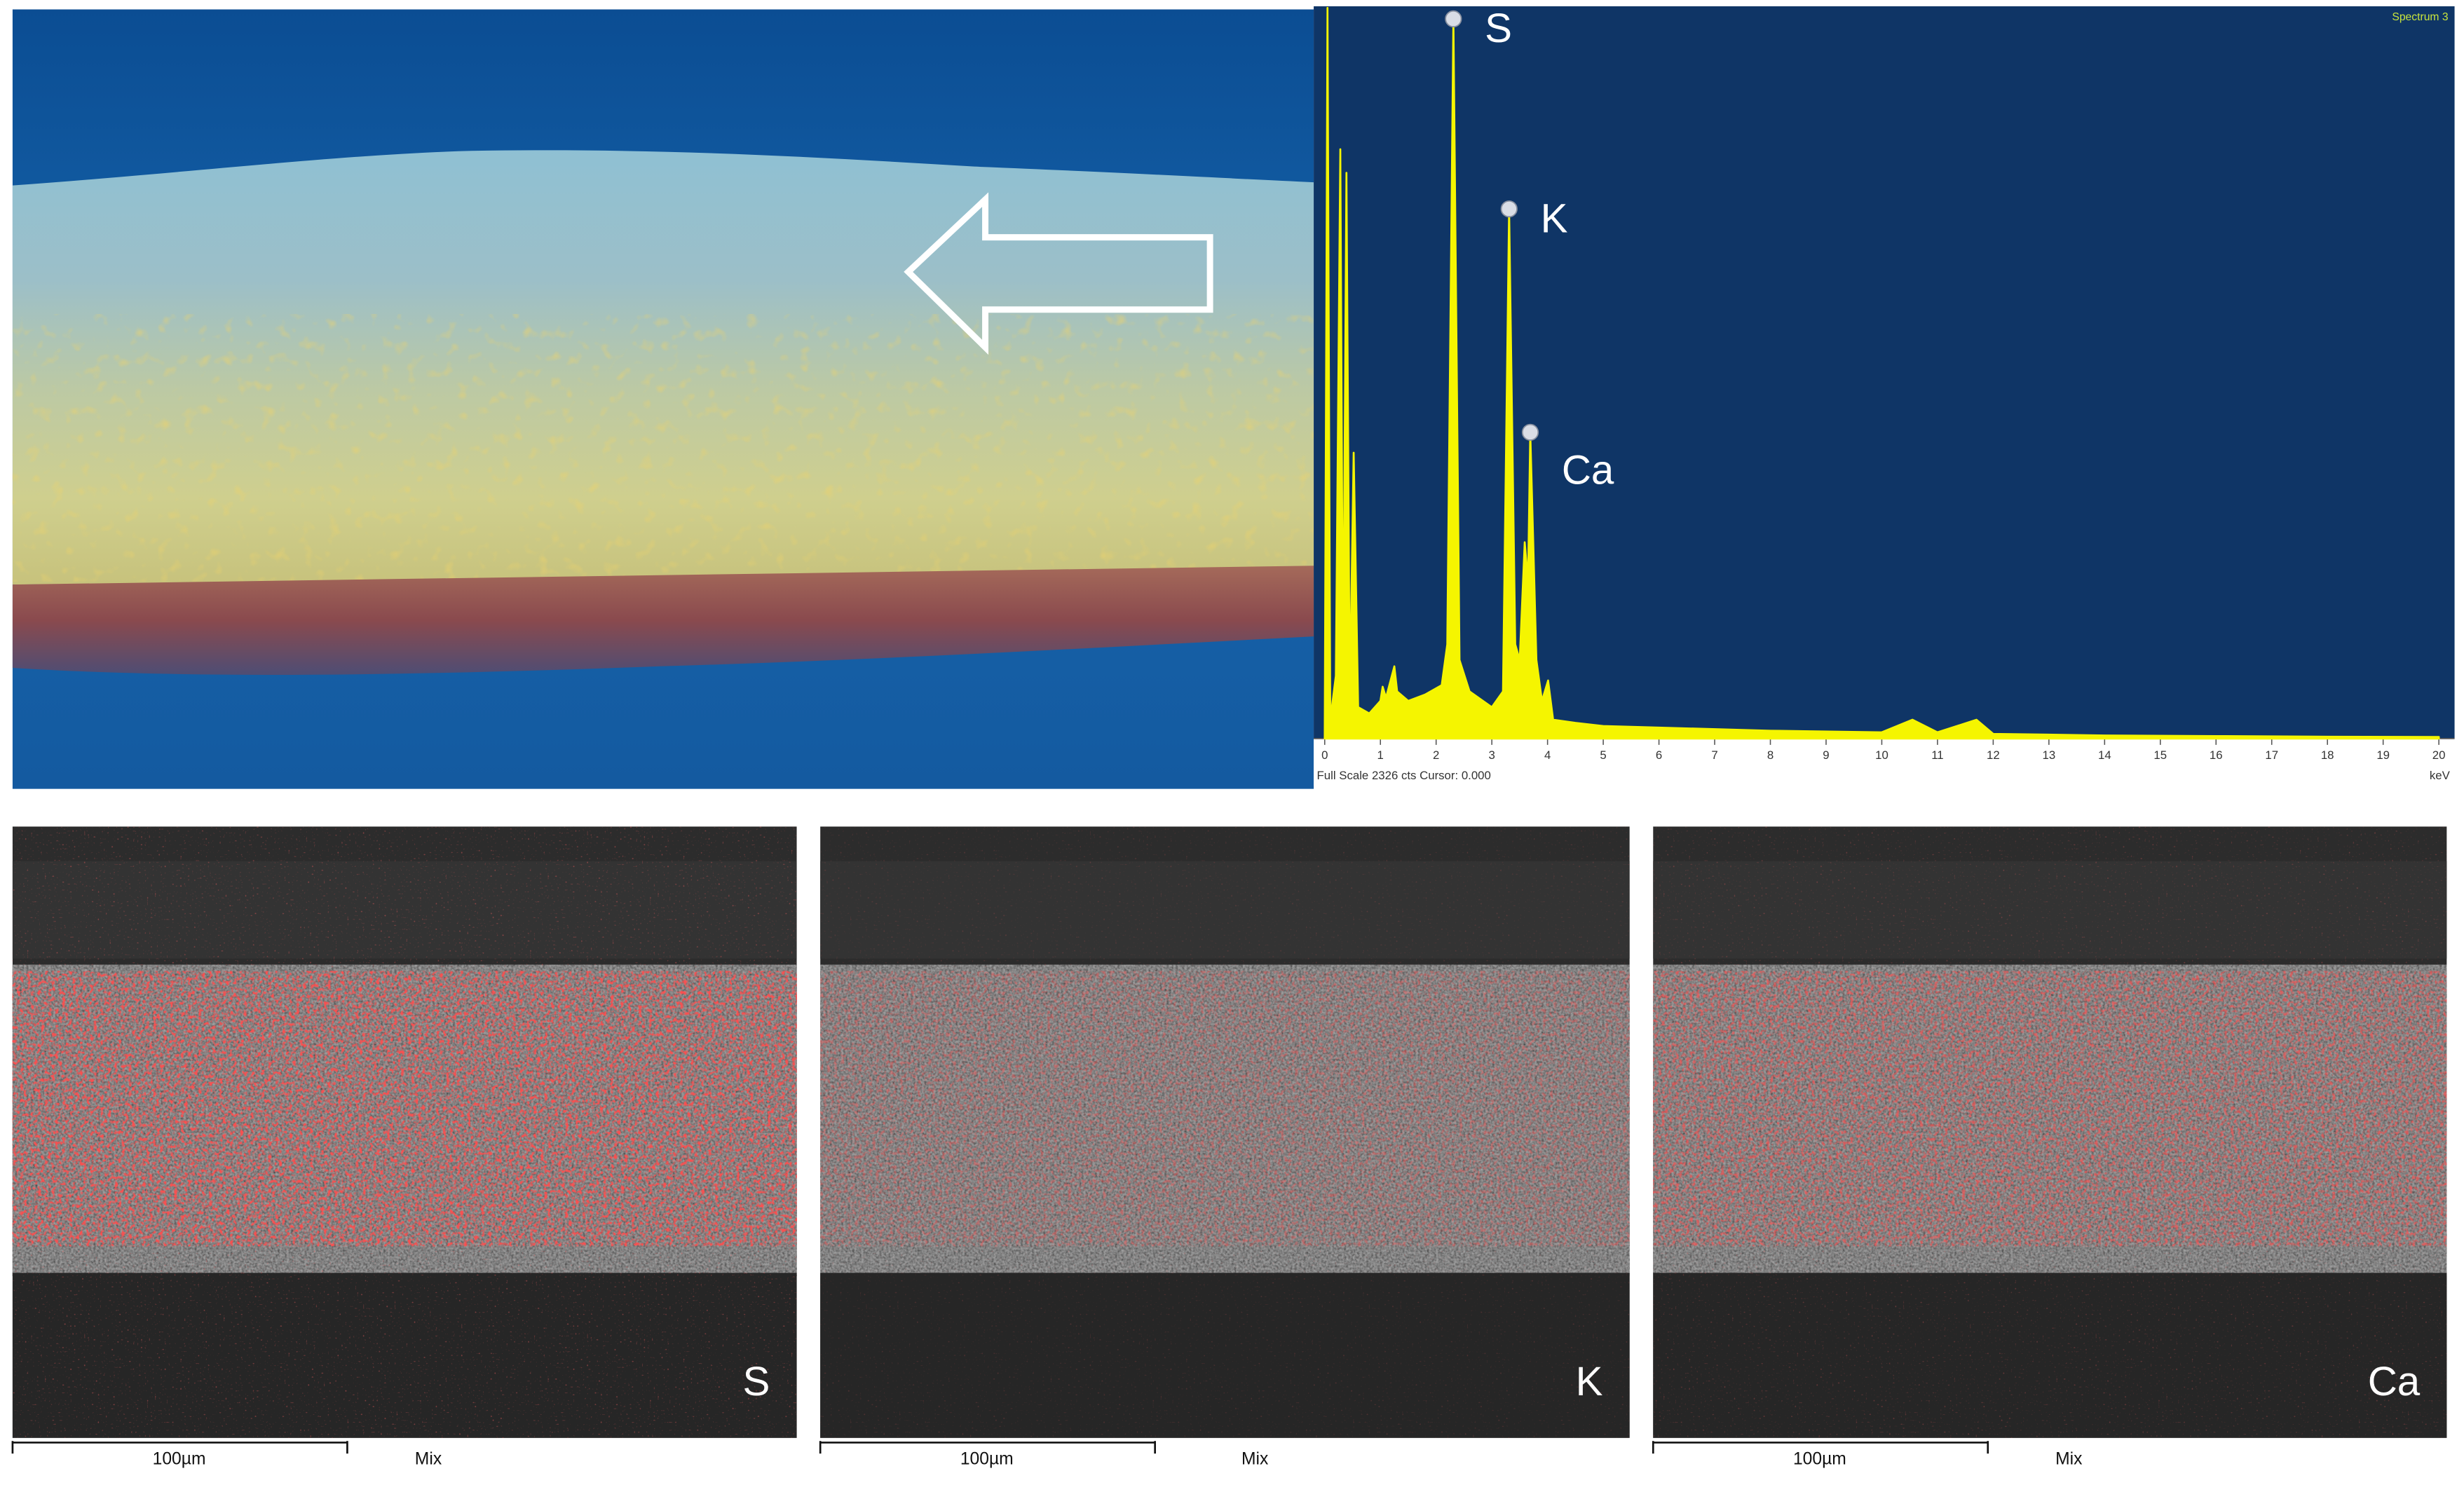  What do you see at coordinates (1603, 755) in the screenshot?
I see `x-tick-label: 5` at bounding box center [1603, 755].